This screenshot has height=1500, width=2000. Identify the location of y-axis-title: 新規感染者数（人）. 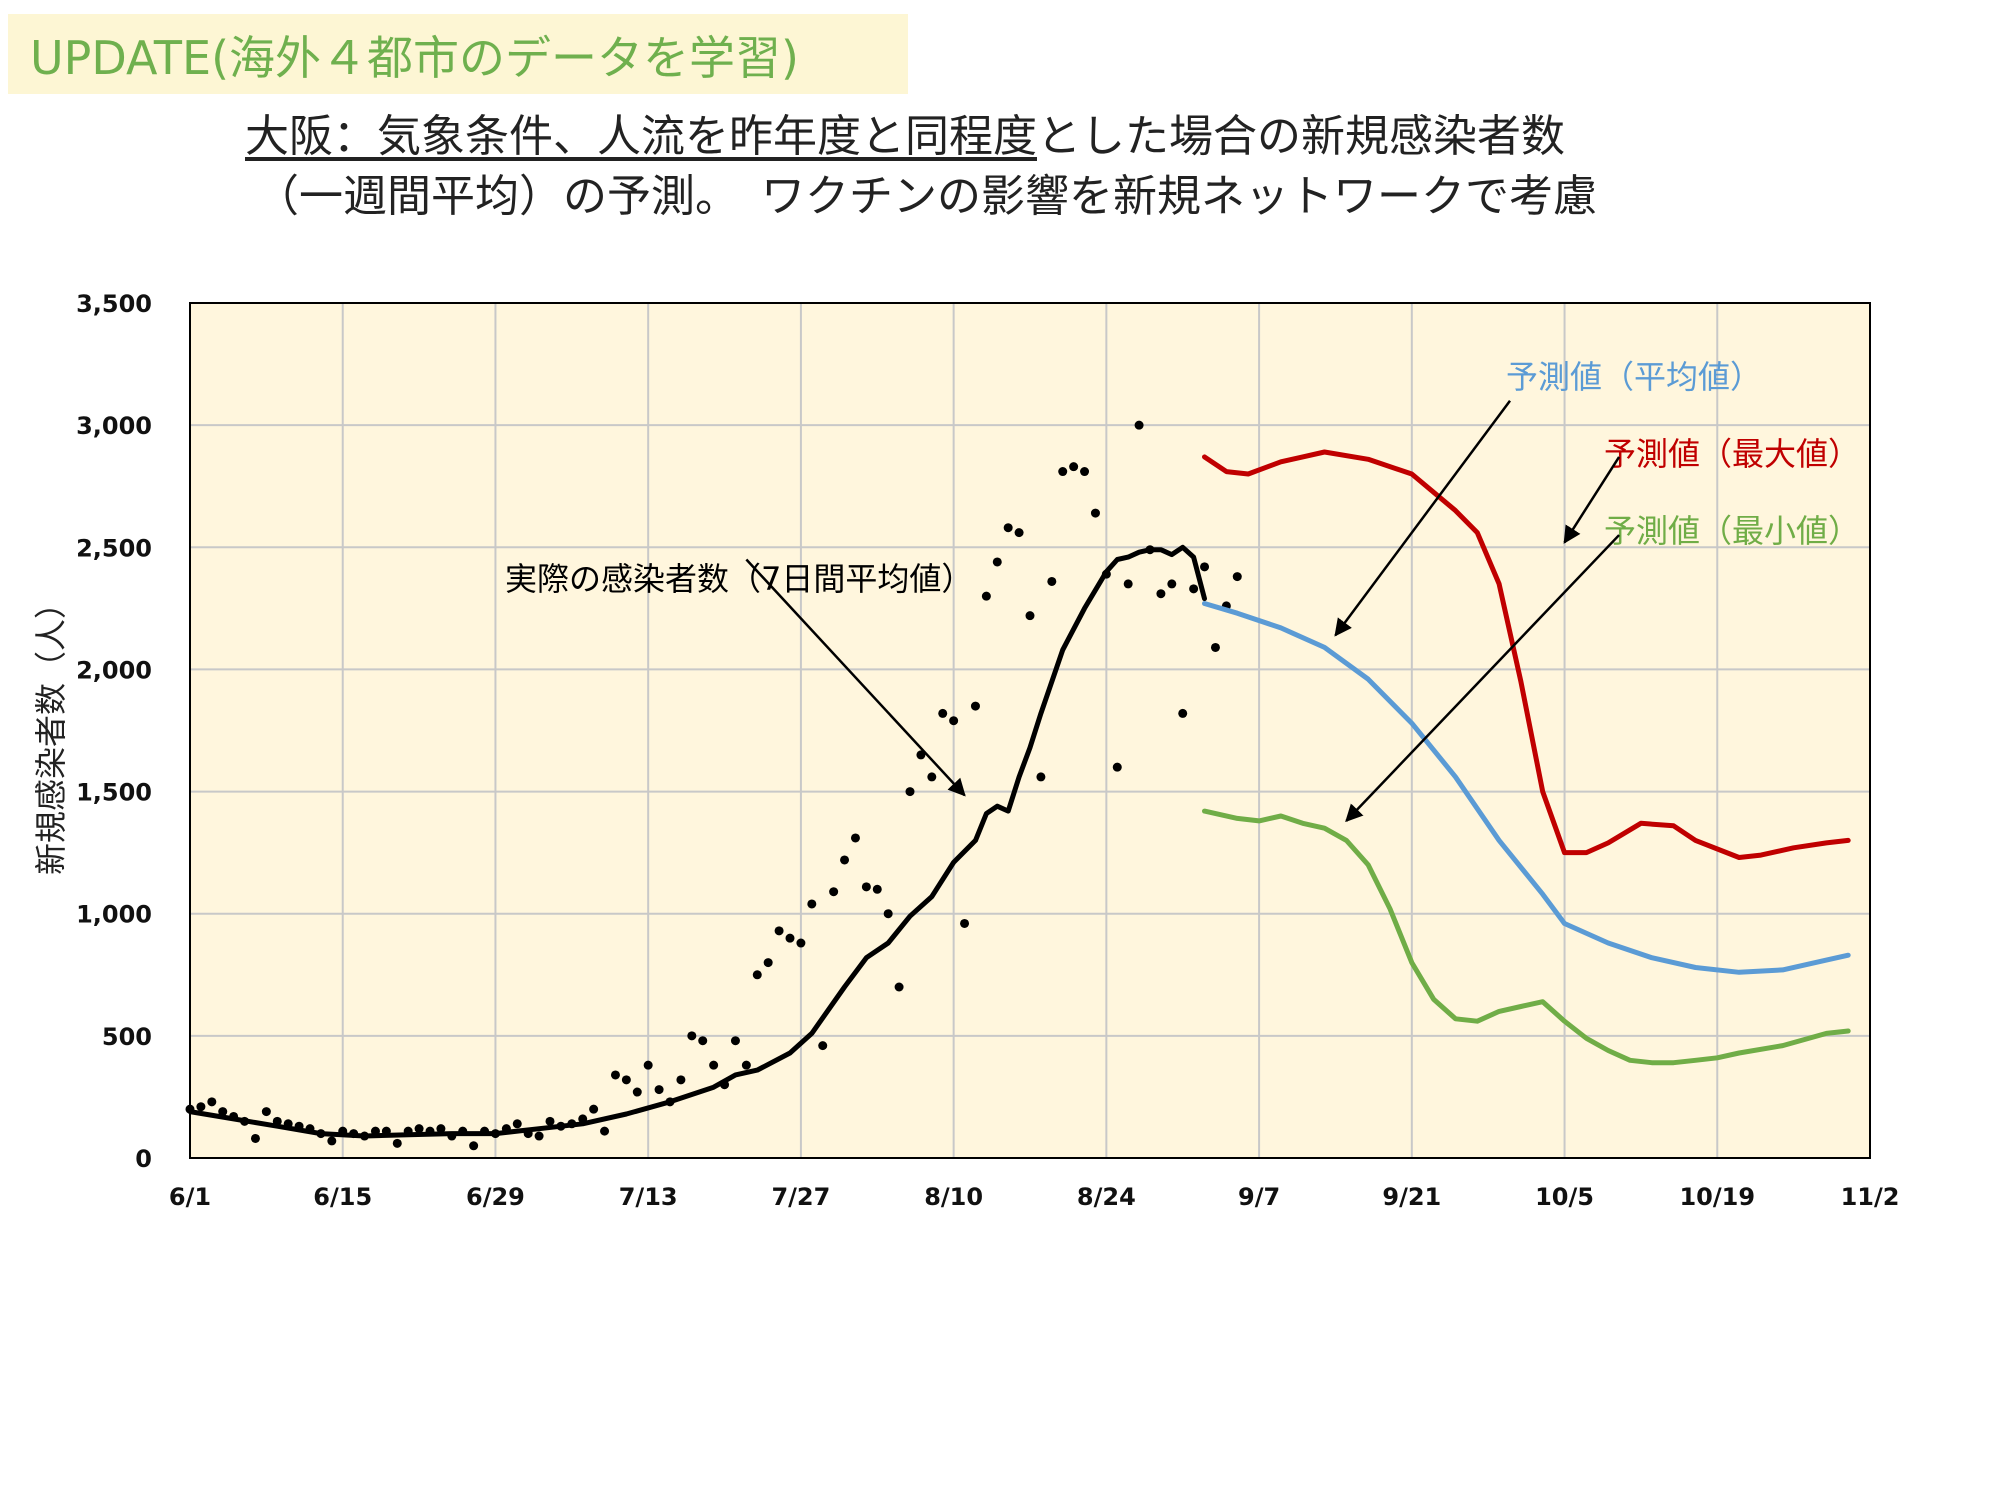
(51, 731).